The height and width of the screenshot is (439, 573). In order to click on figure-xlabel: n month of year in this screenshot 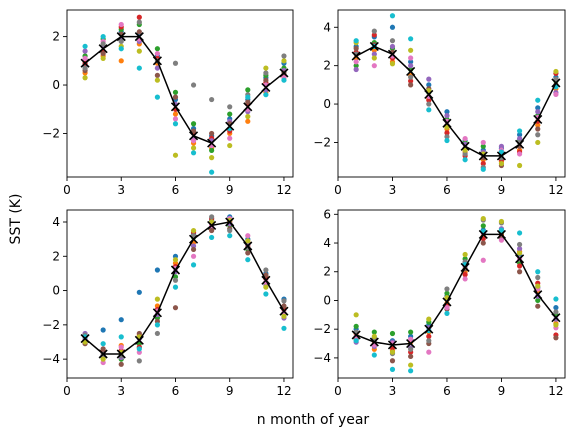, I will do `click(313, 420)`.